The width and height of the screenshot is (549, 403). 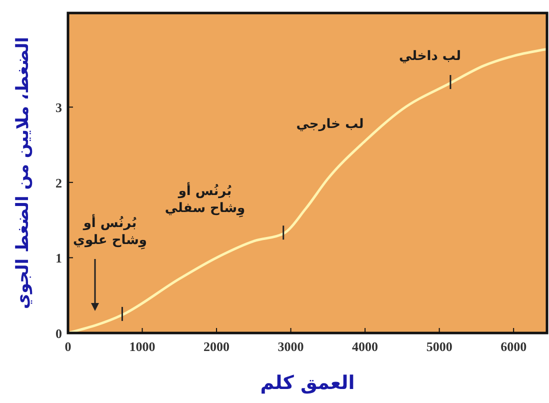 What do you see at coordinates (110, 232) in the screenshot?
I see `annotation: بُرنُس أو وِشاح علوي` at bounding box center [110, 232].